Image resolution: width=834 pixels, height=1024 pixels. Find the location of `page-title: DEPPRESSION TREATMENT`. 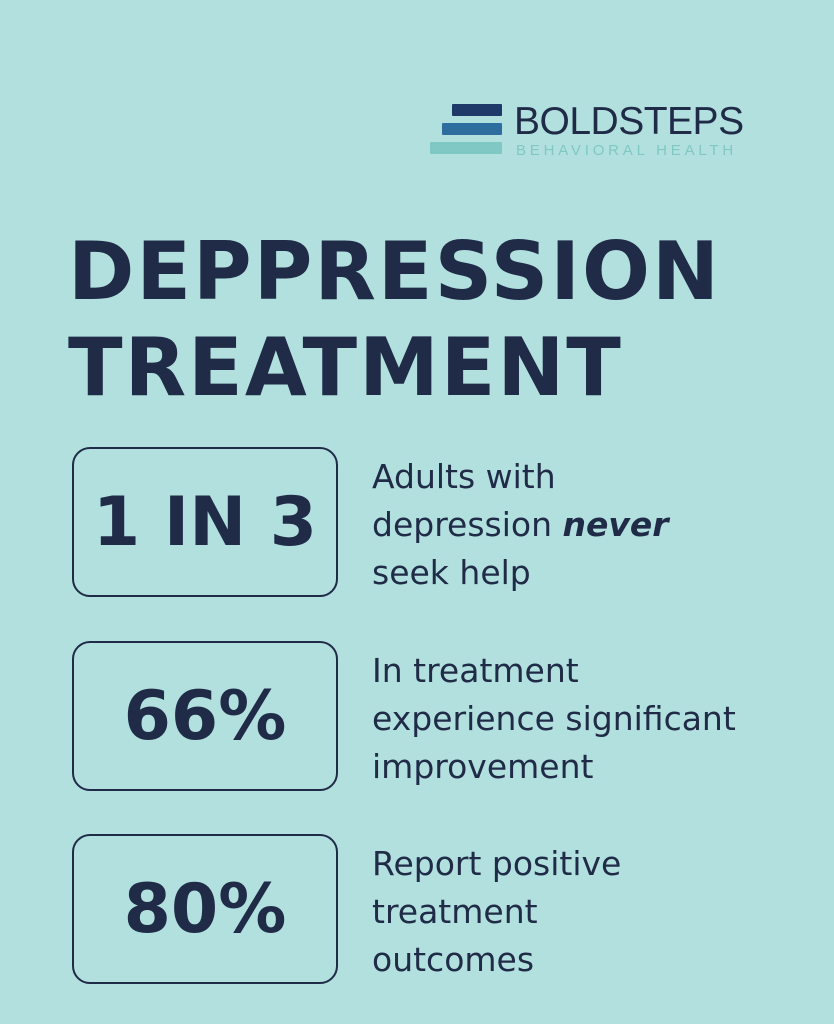

page-title: DEPPRESSION TREATMENT is located at coordinates (394, 320).